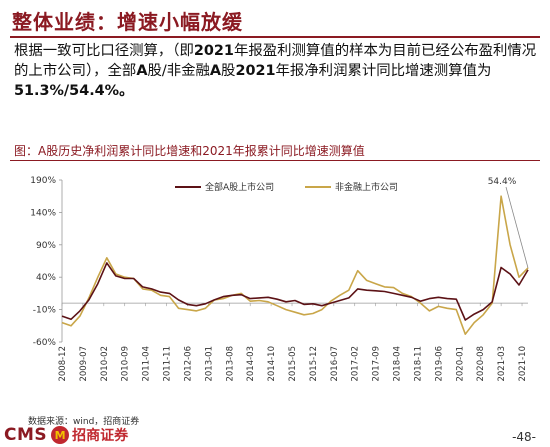 This screenshot has width=550, height=447. Describe the element at coordinates (251, 364) in the screenshot. I see `x-tick-label: 2014-03` at that location.